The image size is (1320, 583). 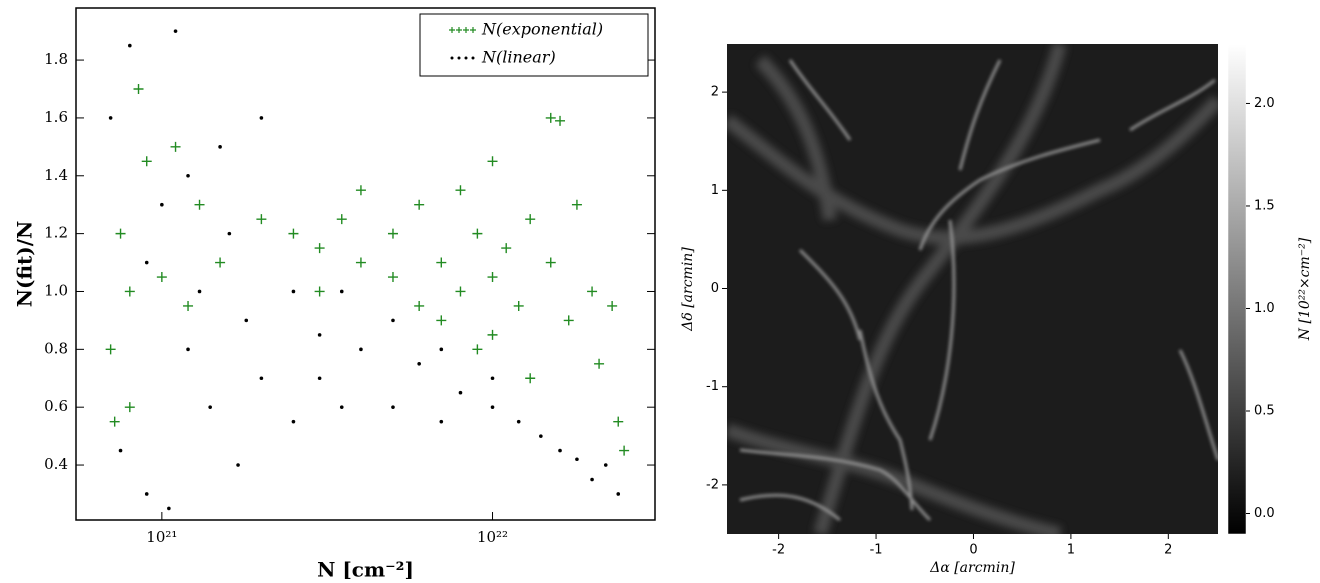 I want to click on x-axis-label: Δα [arcmin], so click(x=972, y=568).